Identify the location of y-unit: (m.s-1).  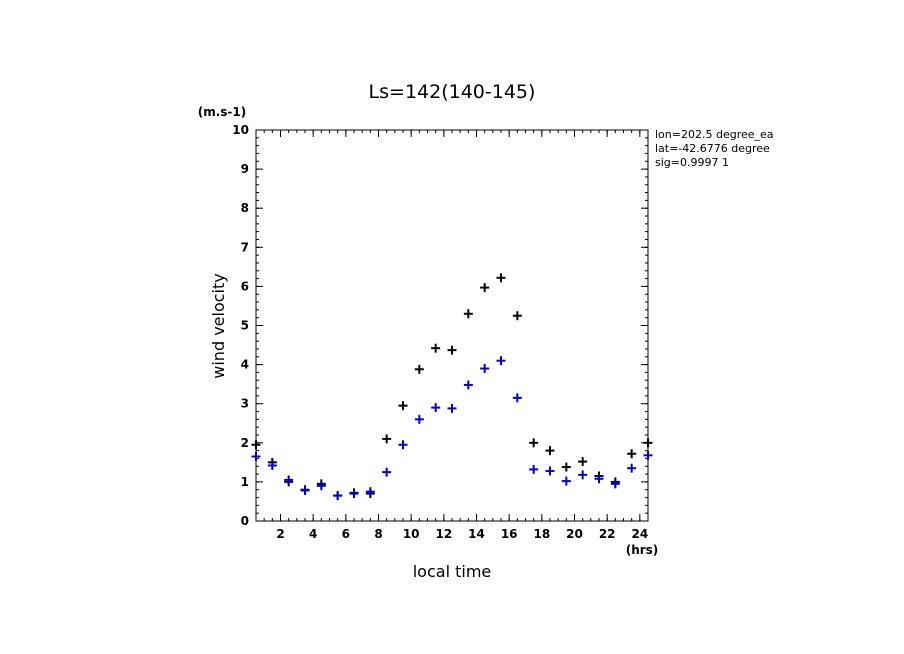
(222, 112).